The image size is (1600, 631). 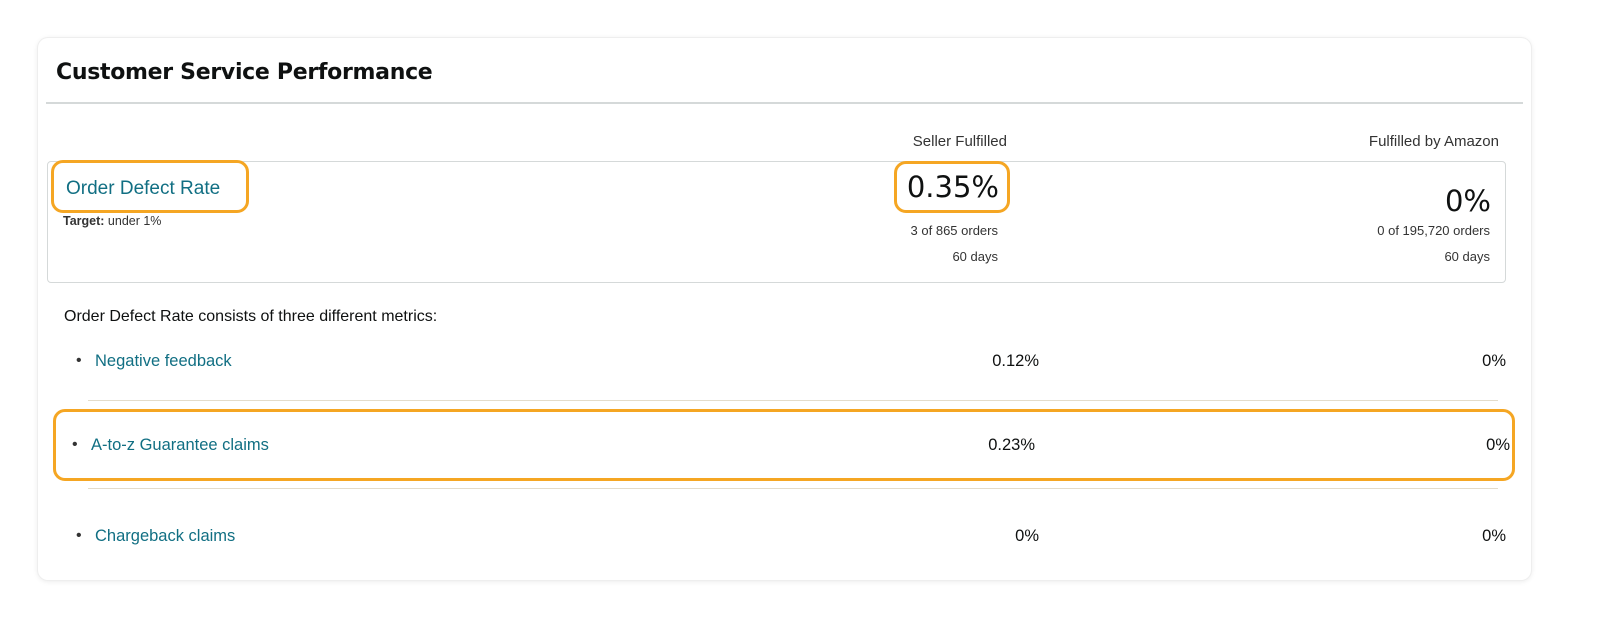 I want to click on odr-target: Target: under 1%, so click(x=112, y=221).